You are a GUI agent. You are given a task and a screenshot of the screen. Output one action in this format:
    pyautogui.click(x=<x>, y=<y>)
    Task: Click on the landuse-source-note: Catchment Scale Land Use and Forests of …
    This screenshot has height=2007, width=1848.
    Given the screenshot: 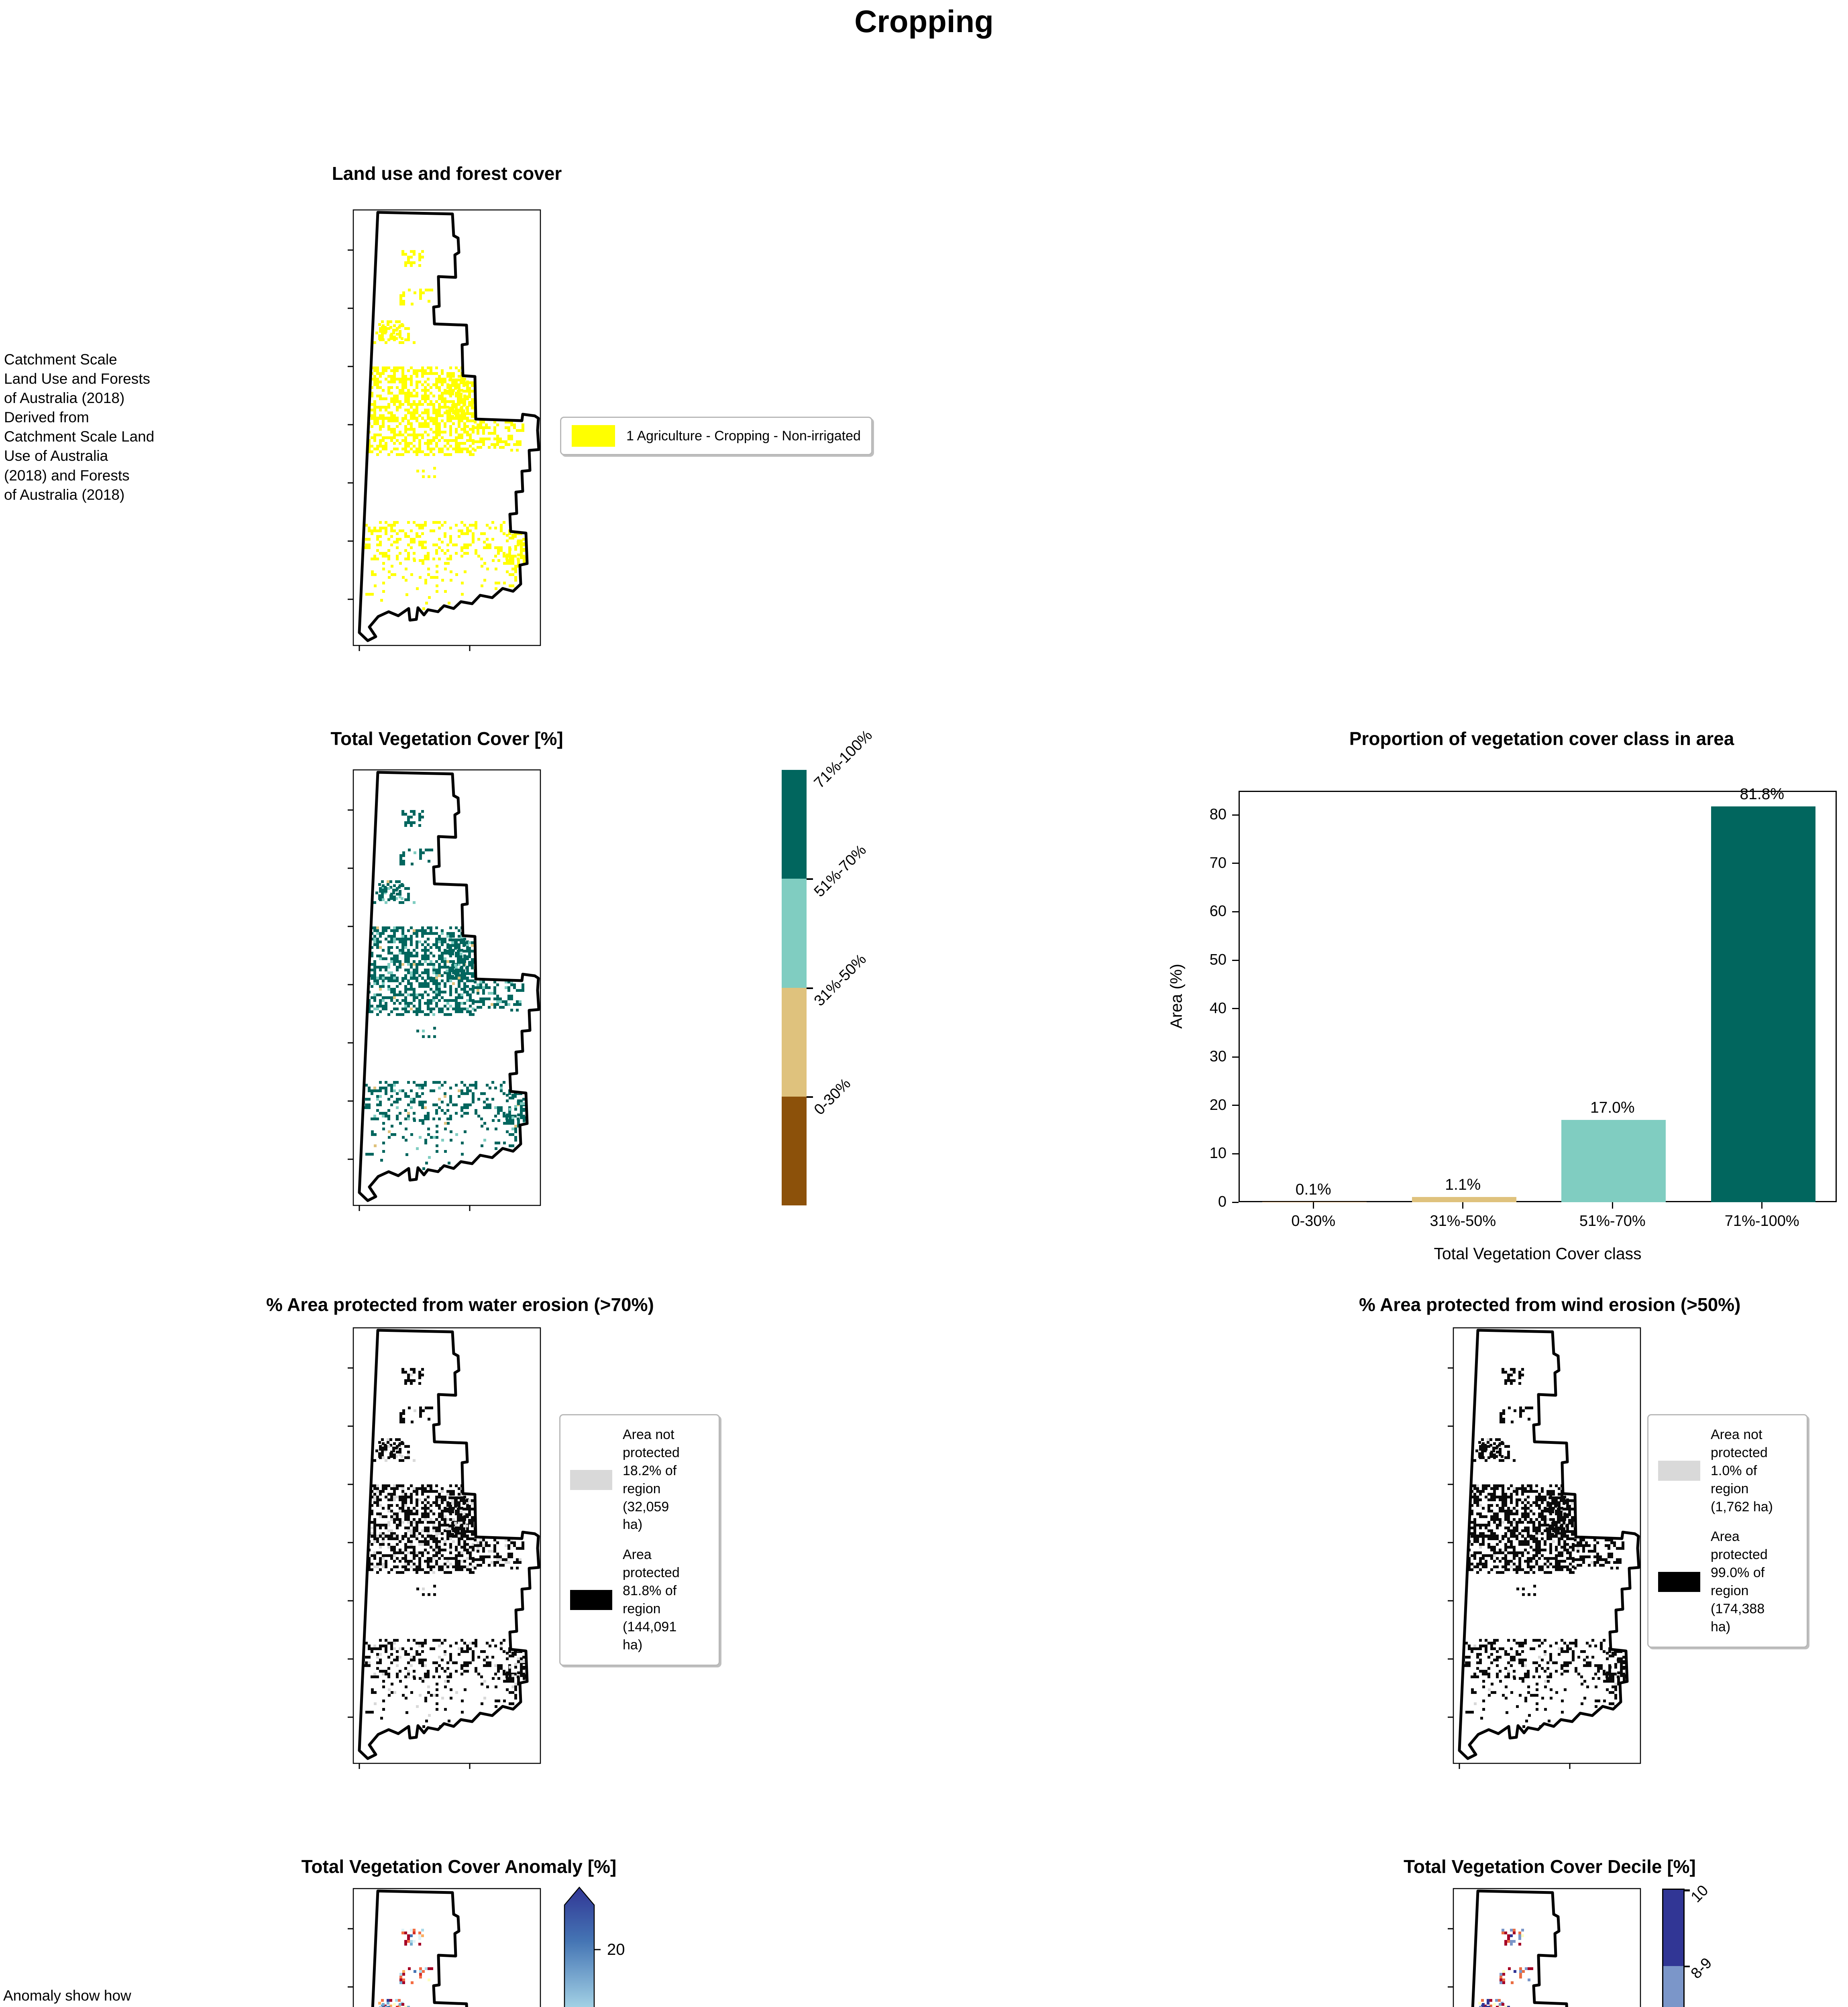 What is the action you would take?
    pyautogui.click(x=79, y=427)
    